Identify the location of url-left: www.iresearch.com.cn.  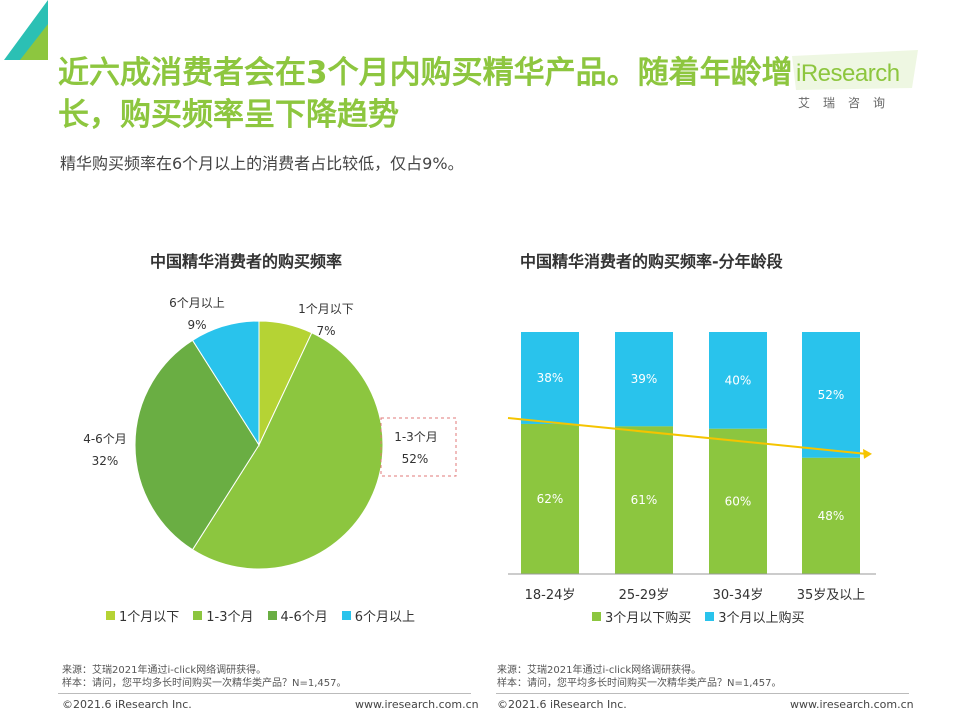
(417, 704).